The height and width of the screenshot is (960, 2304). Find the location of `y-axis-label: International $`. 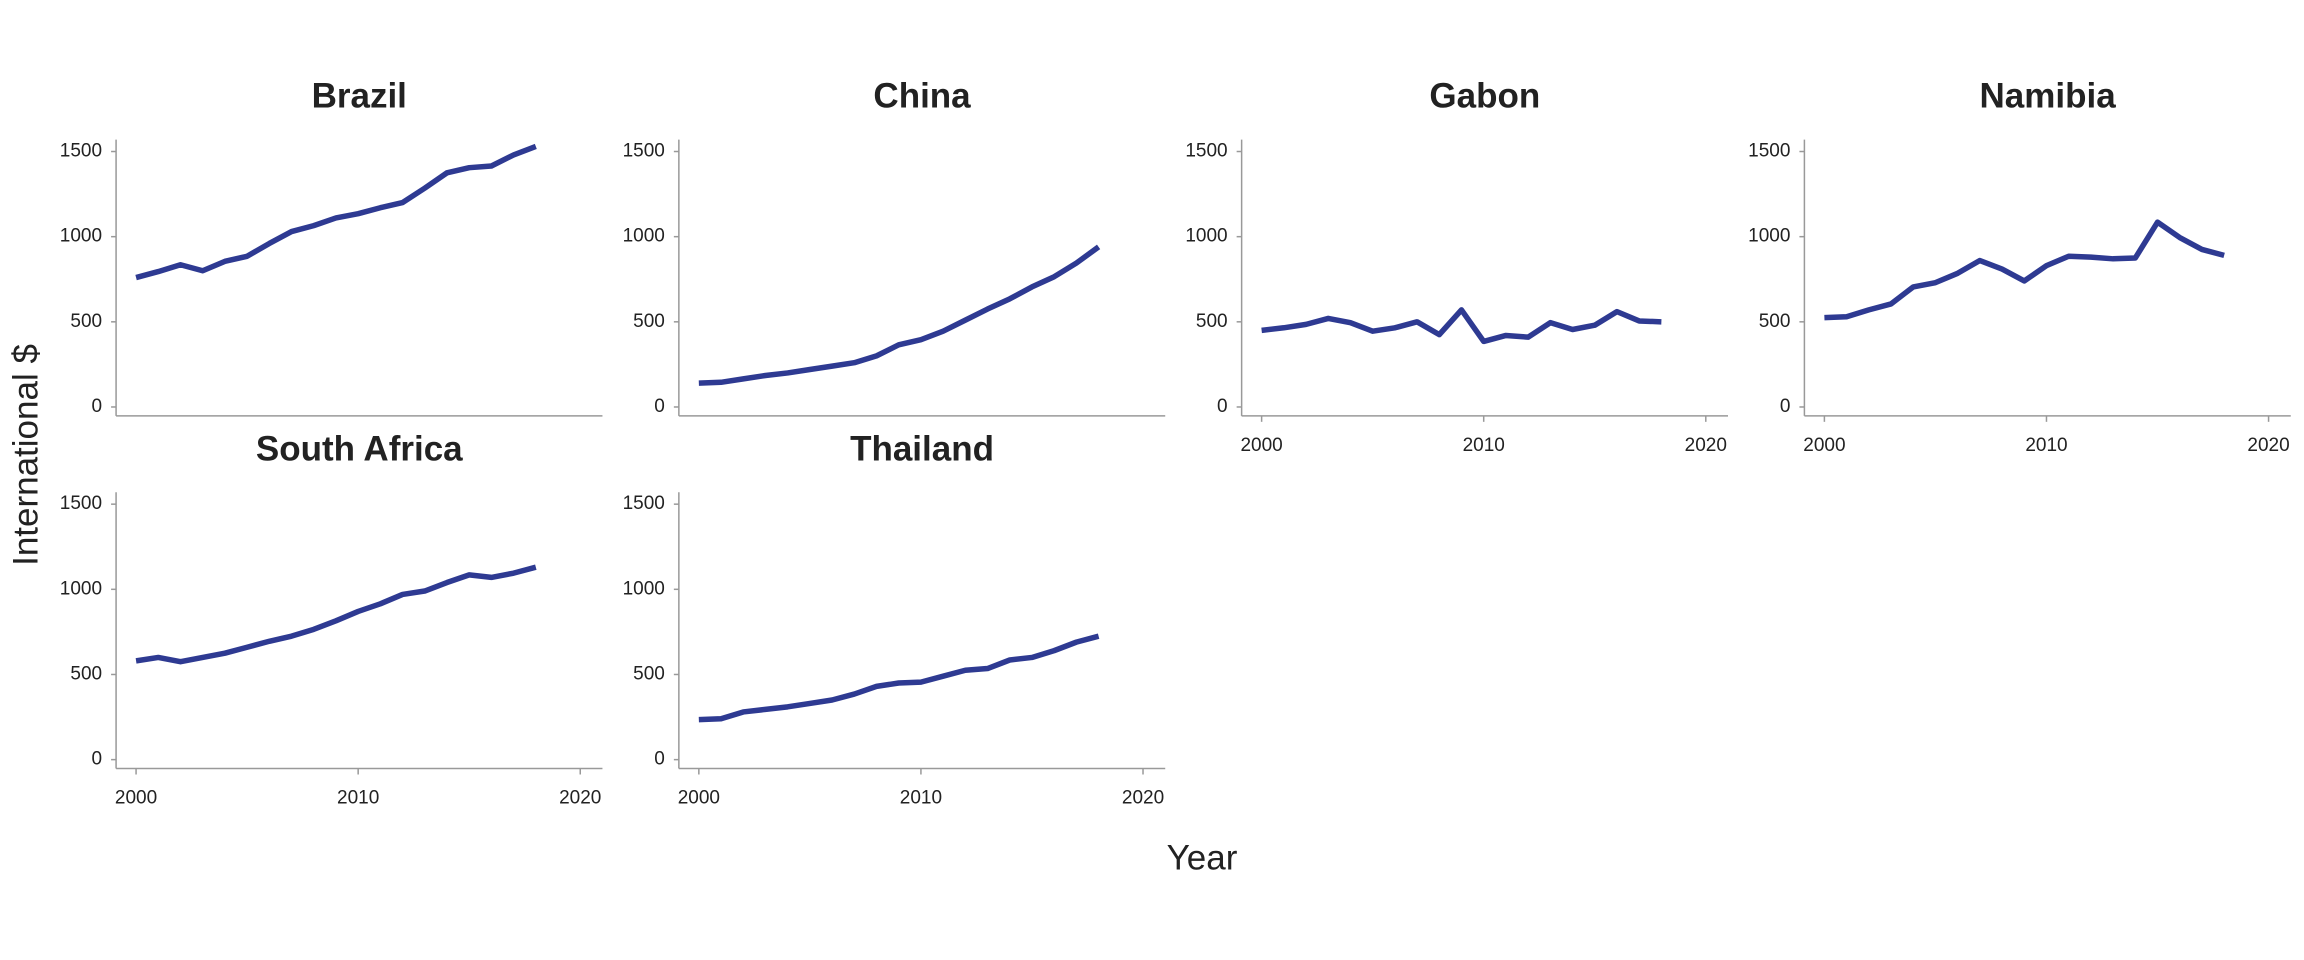

y-axis-label: International $ is located at coordinates (25, 455).